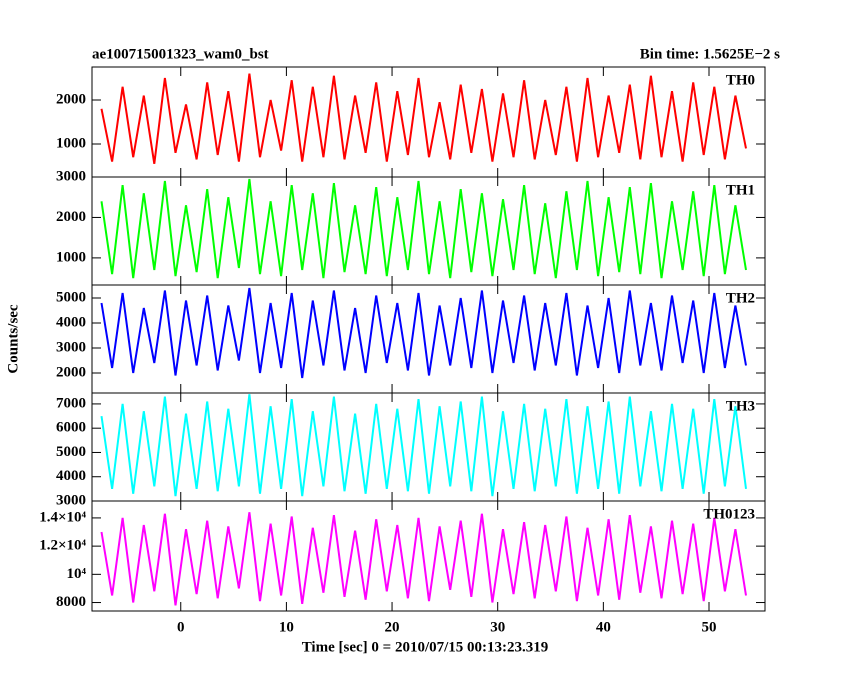 The image size is (850, 680). I want to click on y-tick-label: 1.4×10⁴, so click(62, 517).